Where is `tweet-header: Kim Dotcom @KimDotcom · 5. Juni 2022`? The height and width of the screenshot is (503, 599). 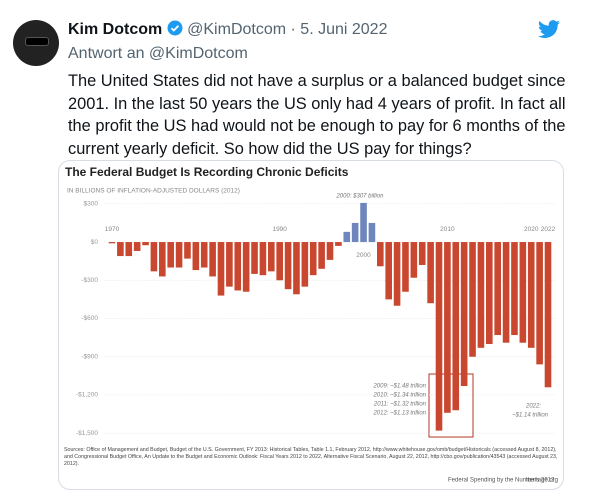 tweet-header: Kim Dotcom @KimDotcom · 5. Juni 2022 is located at coordinates (227, 29).